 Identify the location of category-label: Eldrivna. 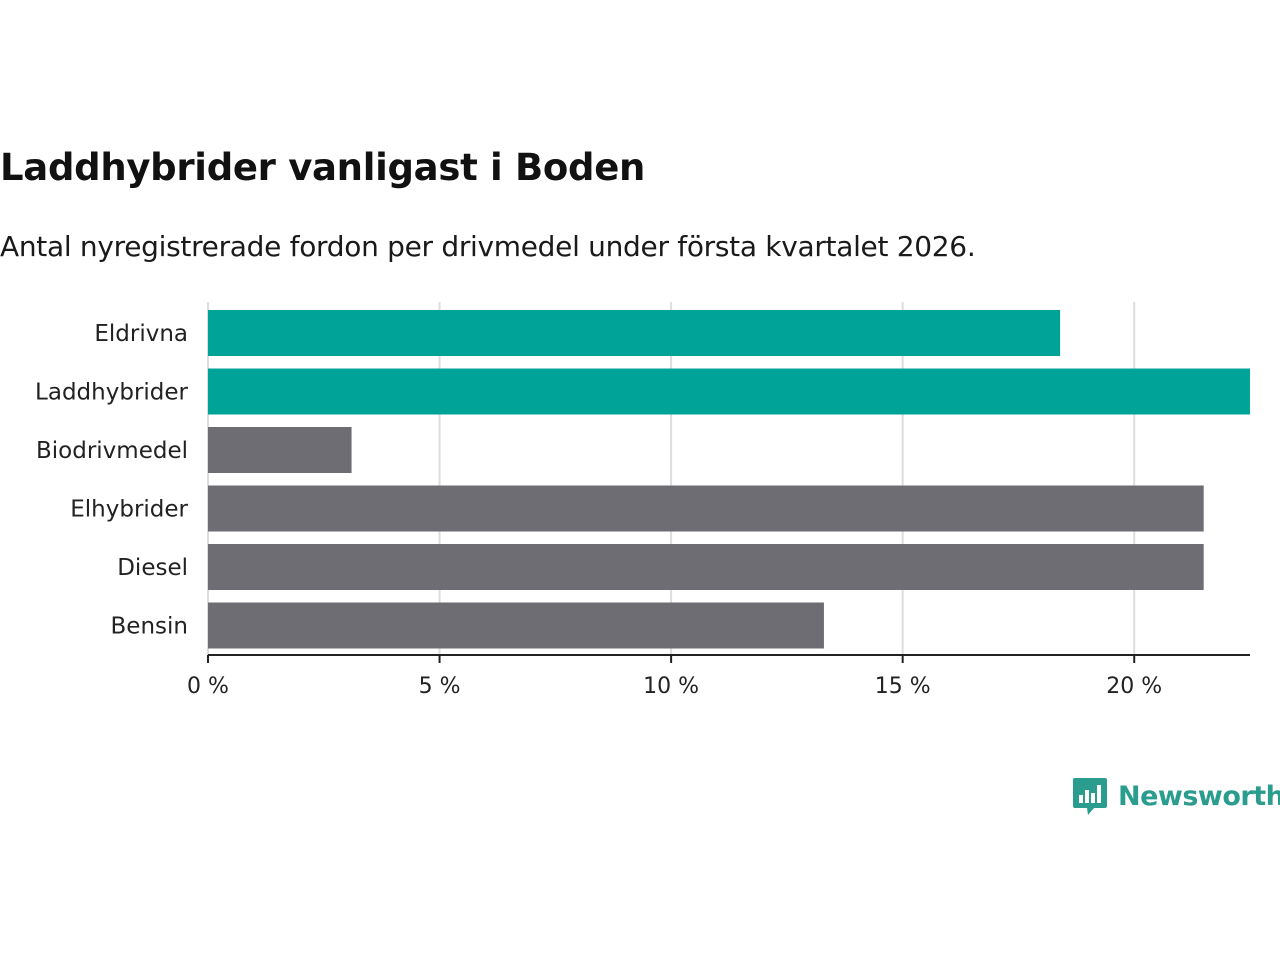
(141, 334).